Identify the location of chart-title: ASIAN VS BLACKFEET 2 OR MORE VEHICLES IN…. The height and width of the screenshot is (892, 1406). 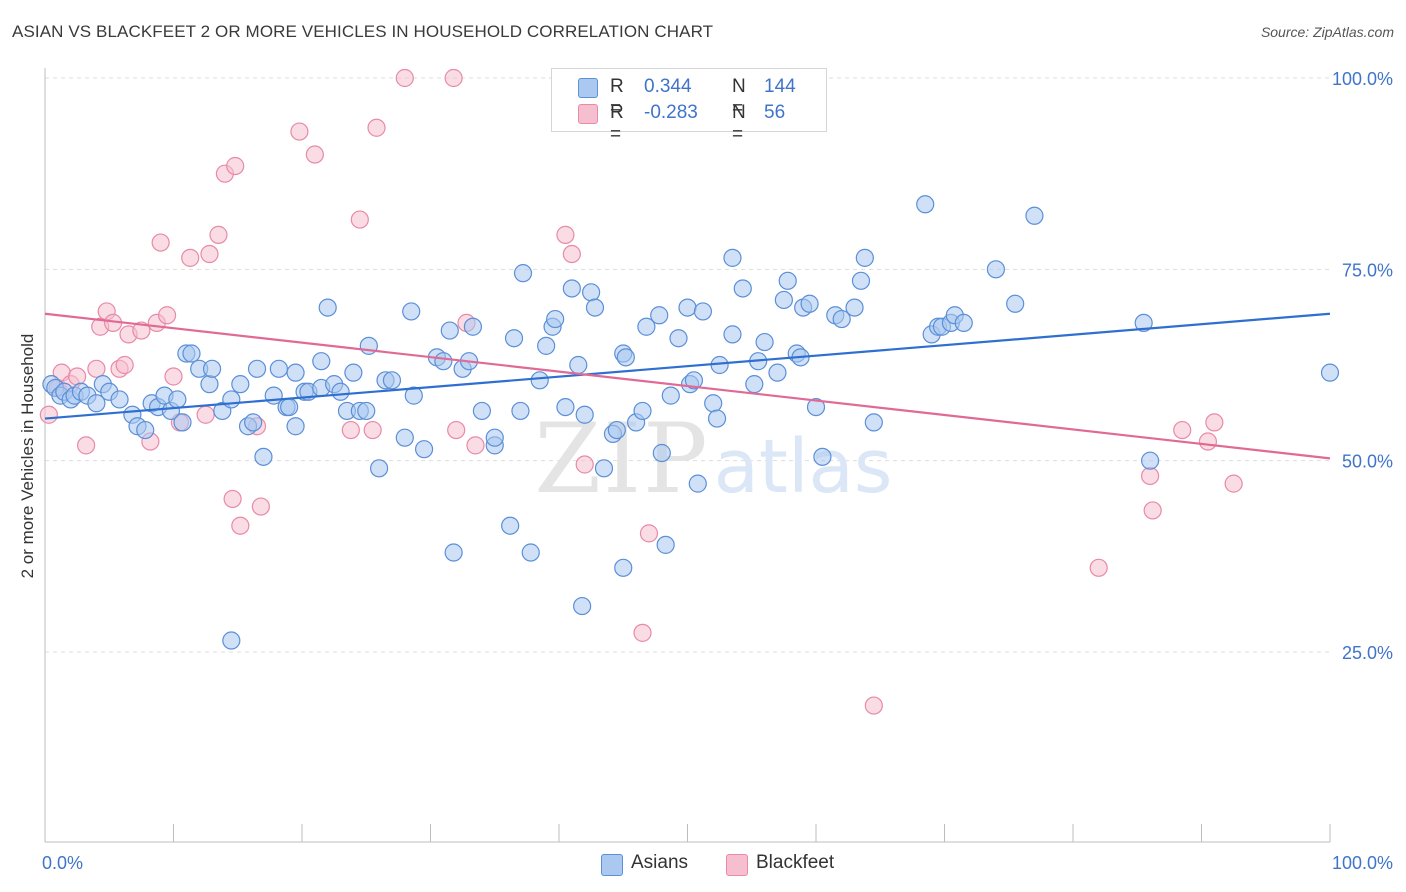
(363, 31).